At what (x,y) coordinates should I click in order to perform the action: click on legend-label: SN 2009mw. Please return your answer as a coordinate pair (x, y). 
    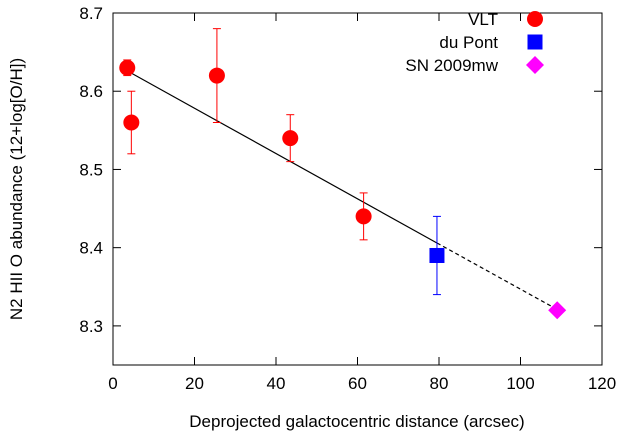
    Looking at the image, I should click on (451, 65).